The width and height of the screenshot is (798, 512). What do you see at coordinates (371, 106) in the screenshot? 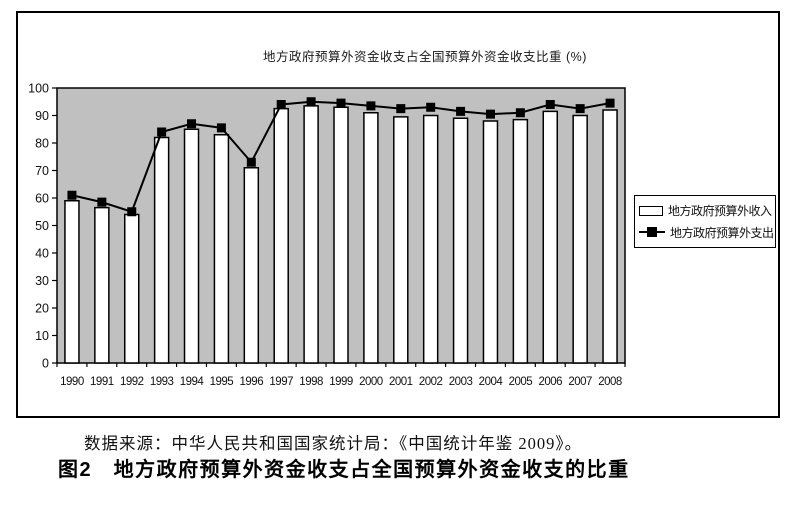
I see `line-marker-2000` at bounding box center [371, 106].